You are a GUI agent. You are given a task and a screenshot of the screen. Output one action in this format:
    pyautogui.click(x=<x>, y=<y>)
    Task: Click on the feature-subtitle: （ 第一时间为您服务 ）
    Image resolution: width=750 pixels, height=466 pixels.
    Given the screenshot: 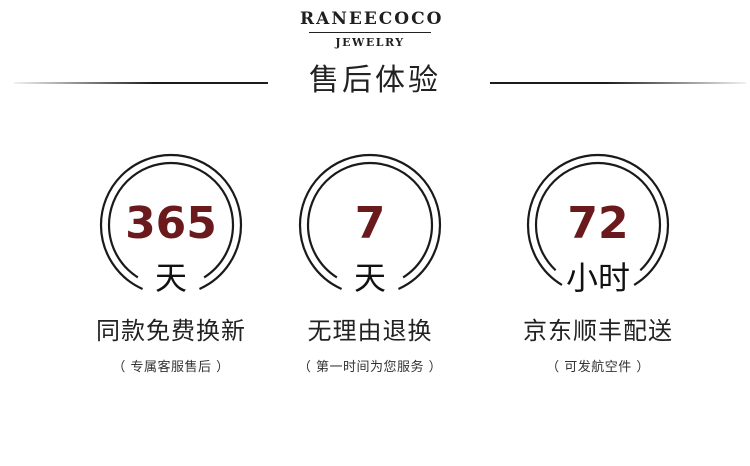 What is the action you would take?
    pyautogui.click(x=370, y=367)
    